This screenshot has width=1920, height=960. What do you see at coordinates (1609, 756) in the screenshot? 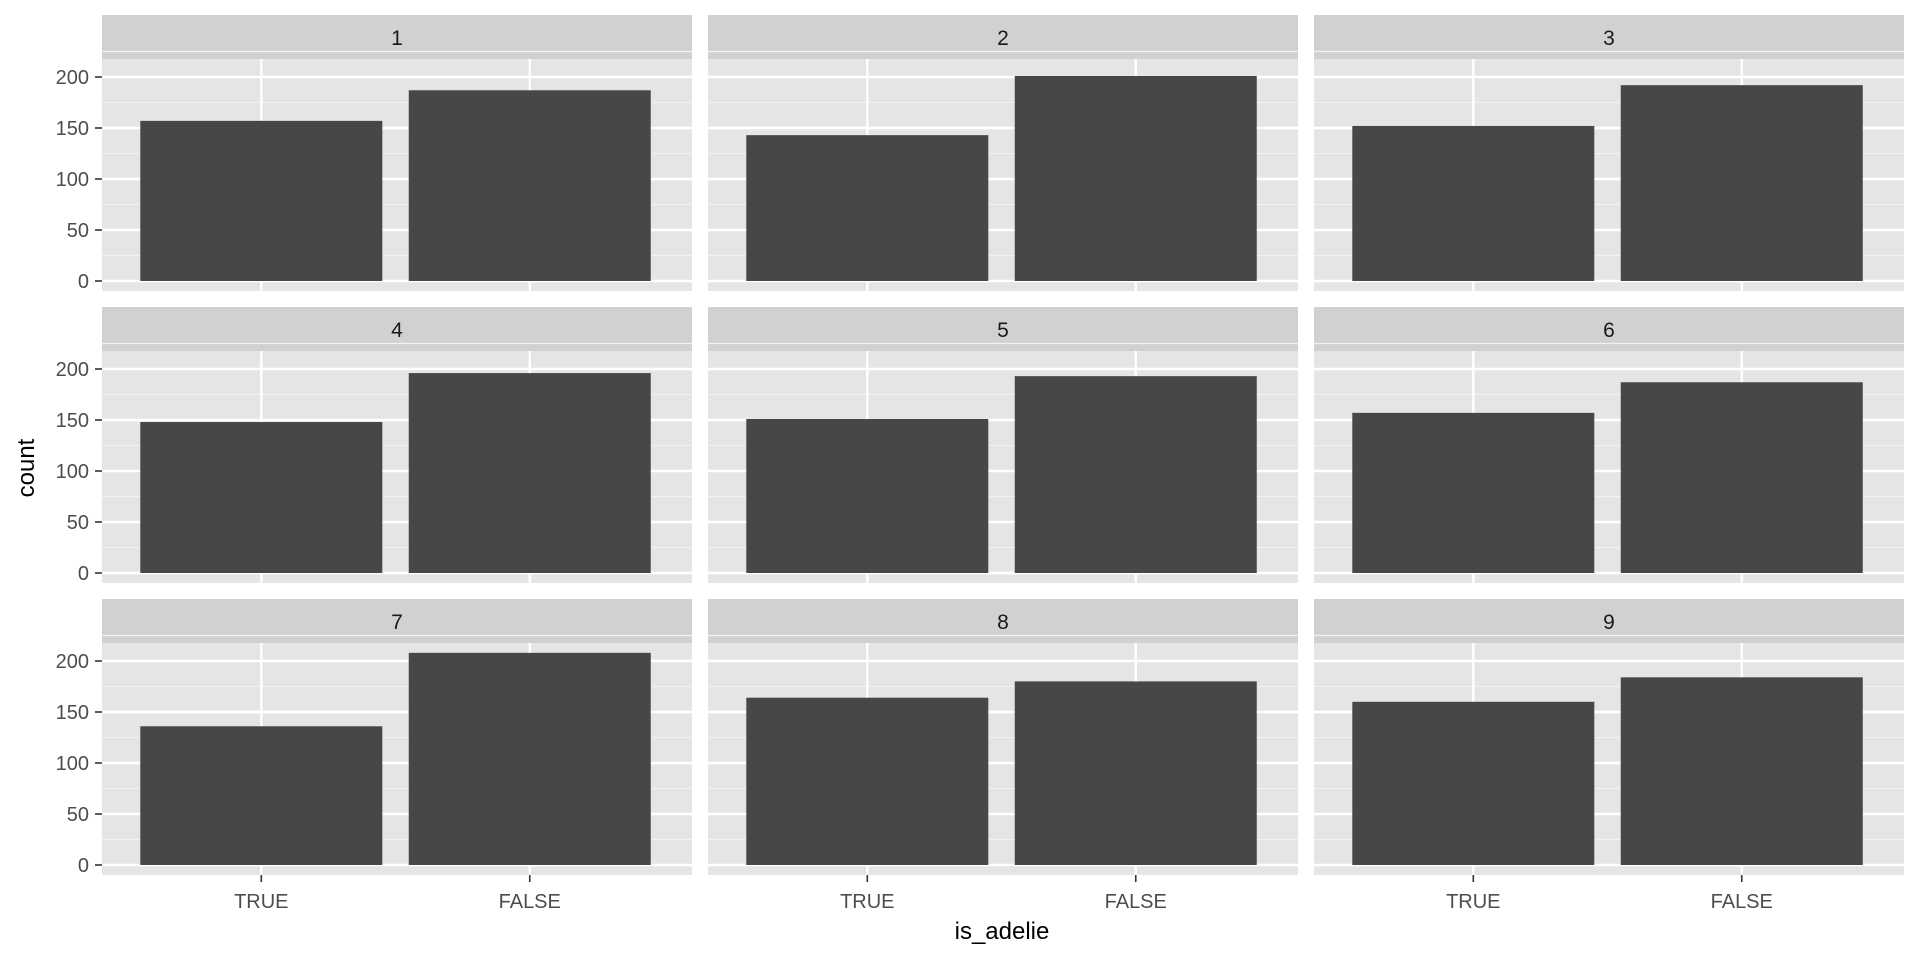
I see `facet-panel-9: 9 TRUE FALSE` at bounding box center [1609, 756].